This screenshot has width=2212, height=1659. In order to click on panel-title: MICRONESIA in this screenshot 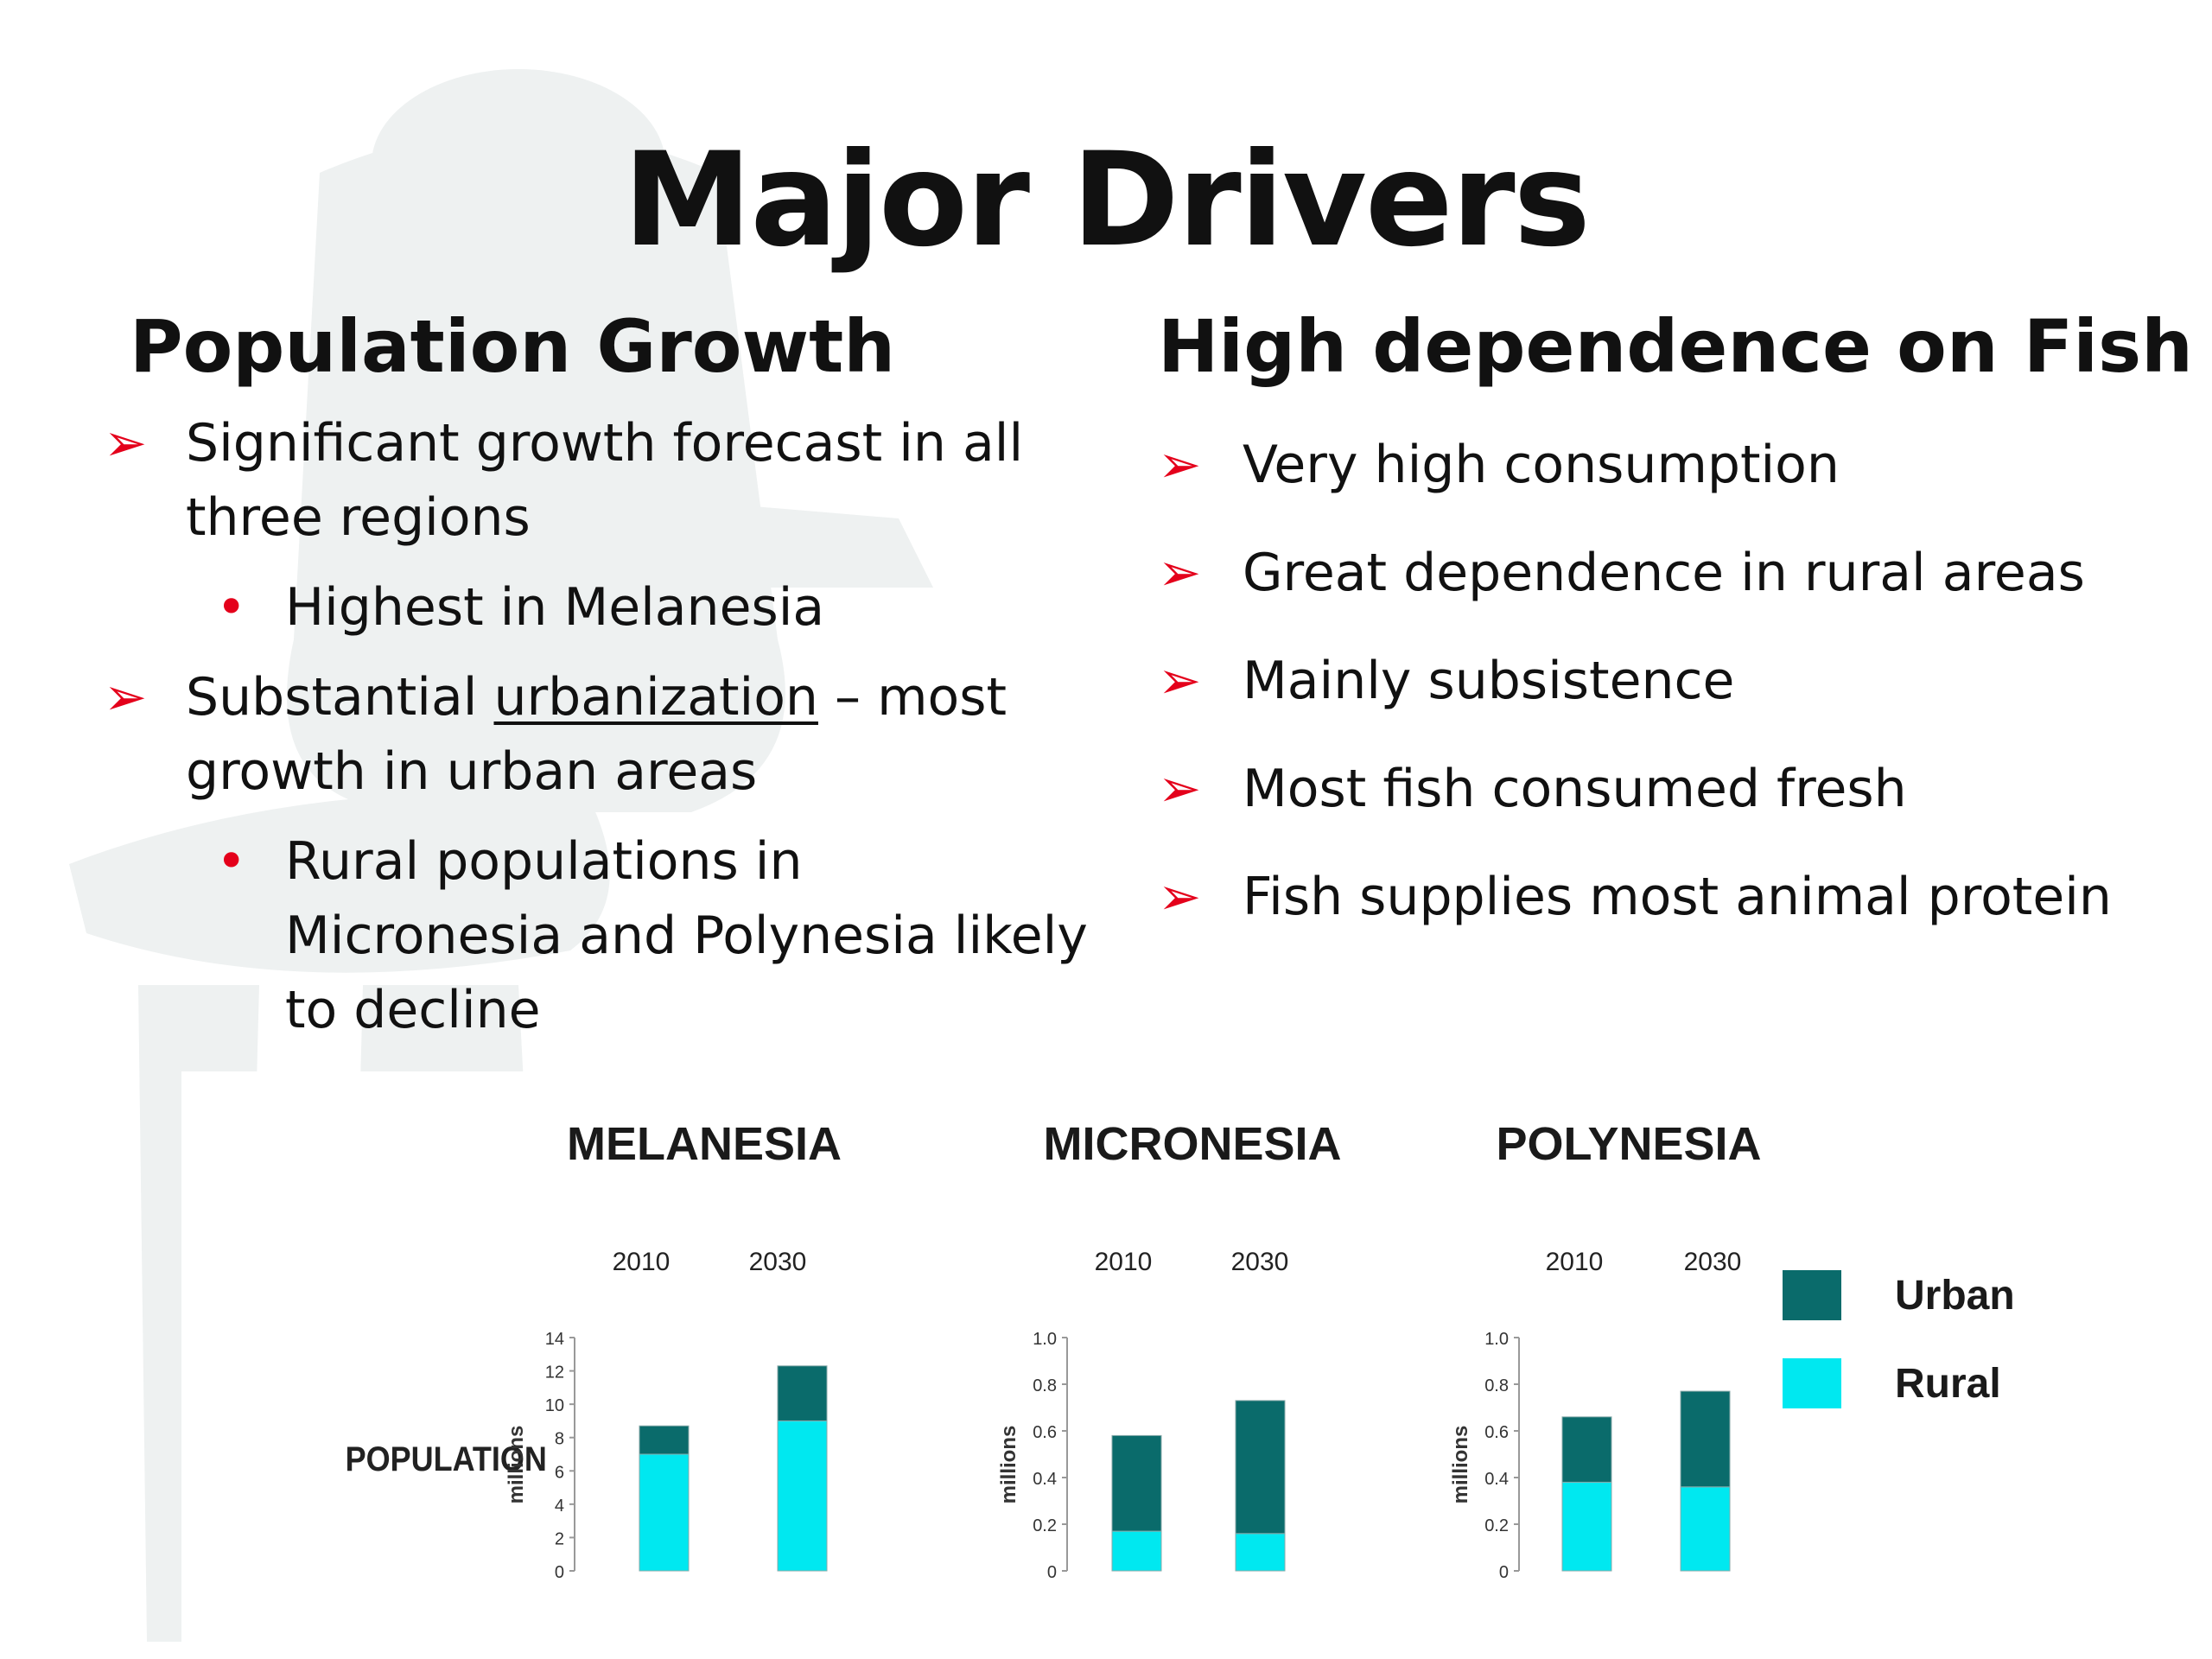, I will do `click(1192, 1144)`.